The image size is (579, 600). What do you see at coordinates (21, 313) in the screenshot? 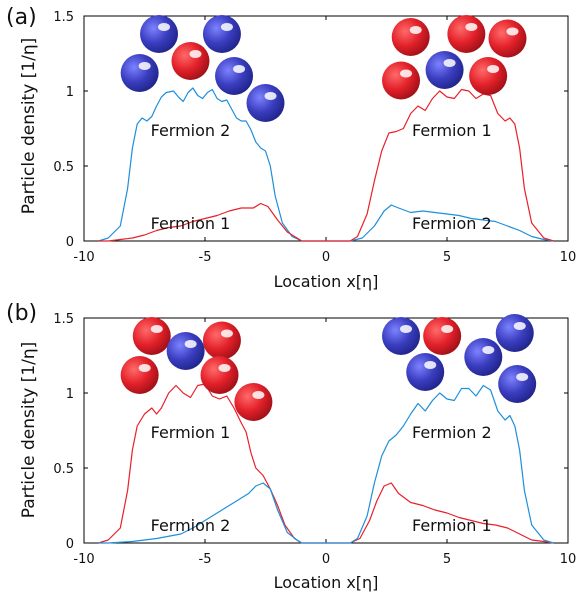
I see `panel-label: (b)` at bounding box center [21, 313].